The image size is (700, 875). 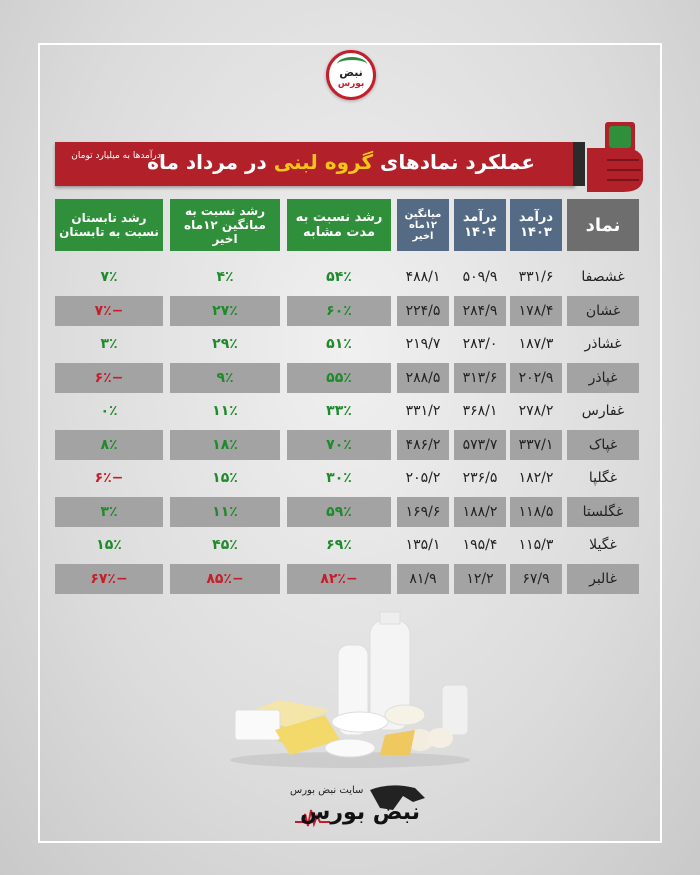 What do you see at coordinates (603, 411) in the screenshot?
I see `symbol-cell: غفارس` at bounding box center [603, 411].